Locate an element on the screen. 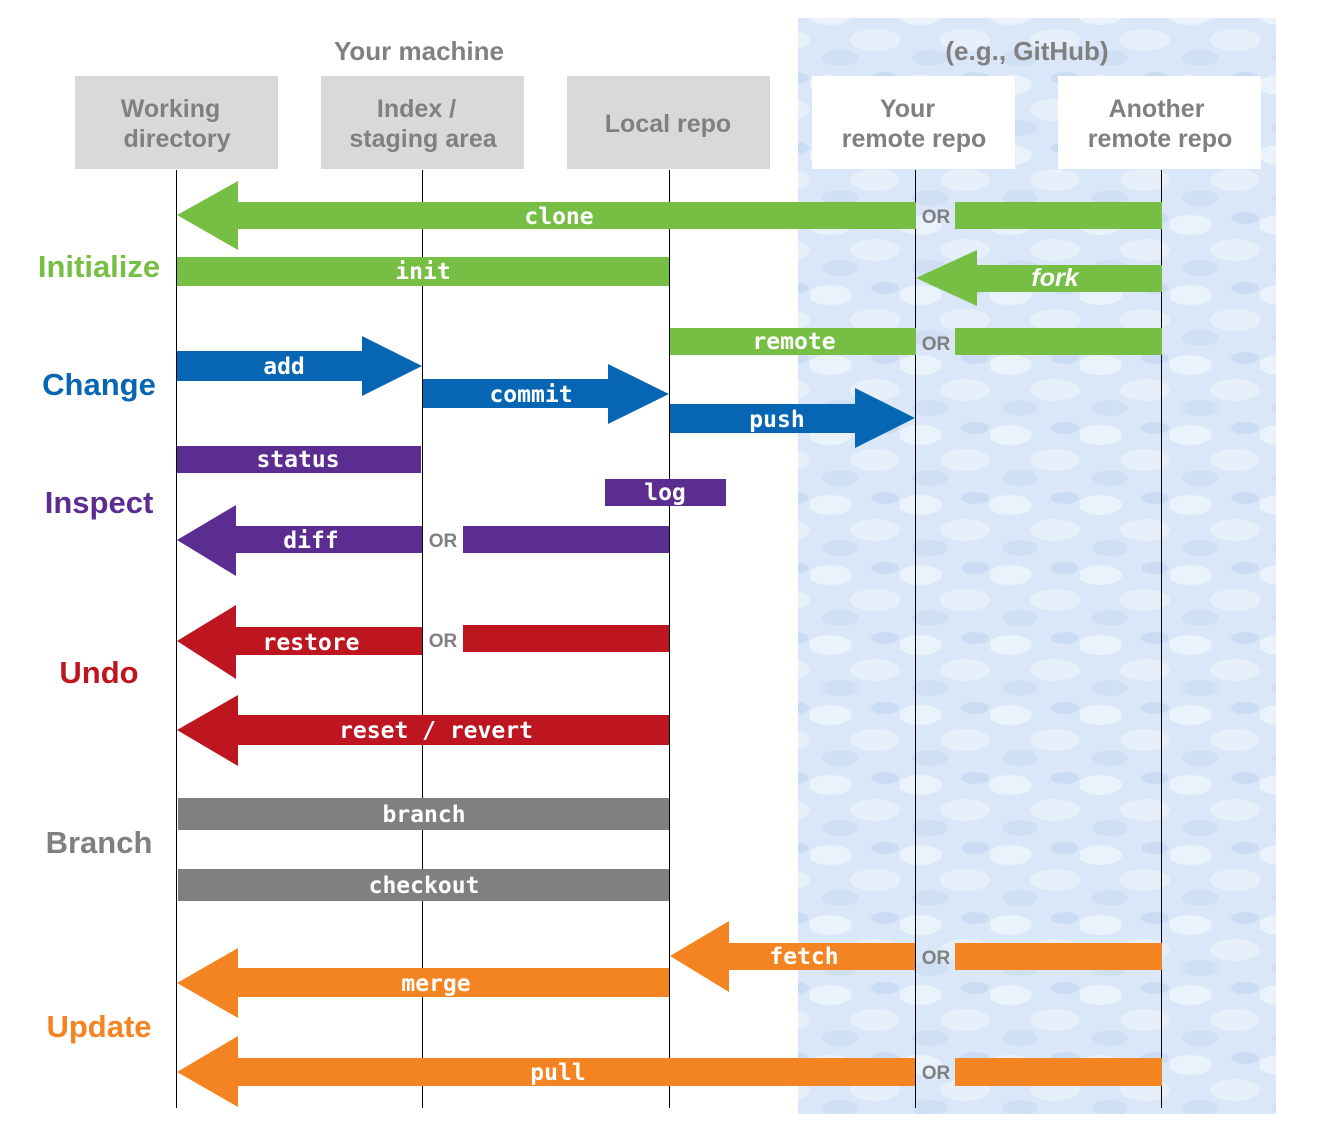  category-undo: Undo is located at coordinates (98, 672).